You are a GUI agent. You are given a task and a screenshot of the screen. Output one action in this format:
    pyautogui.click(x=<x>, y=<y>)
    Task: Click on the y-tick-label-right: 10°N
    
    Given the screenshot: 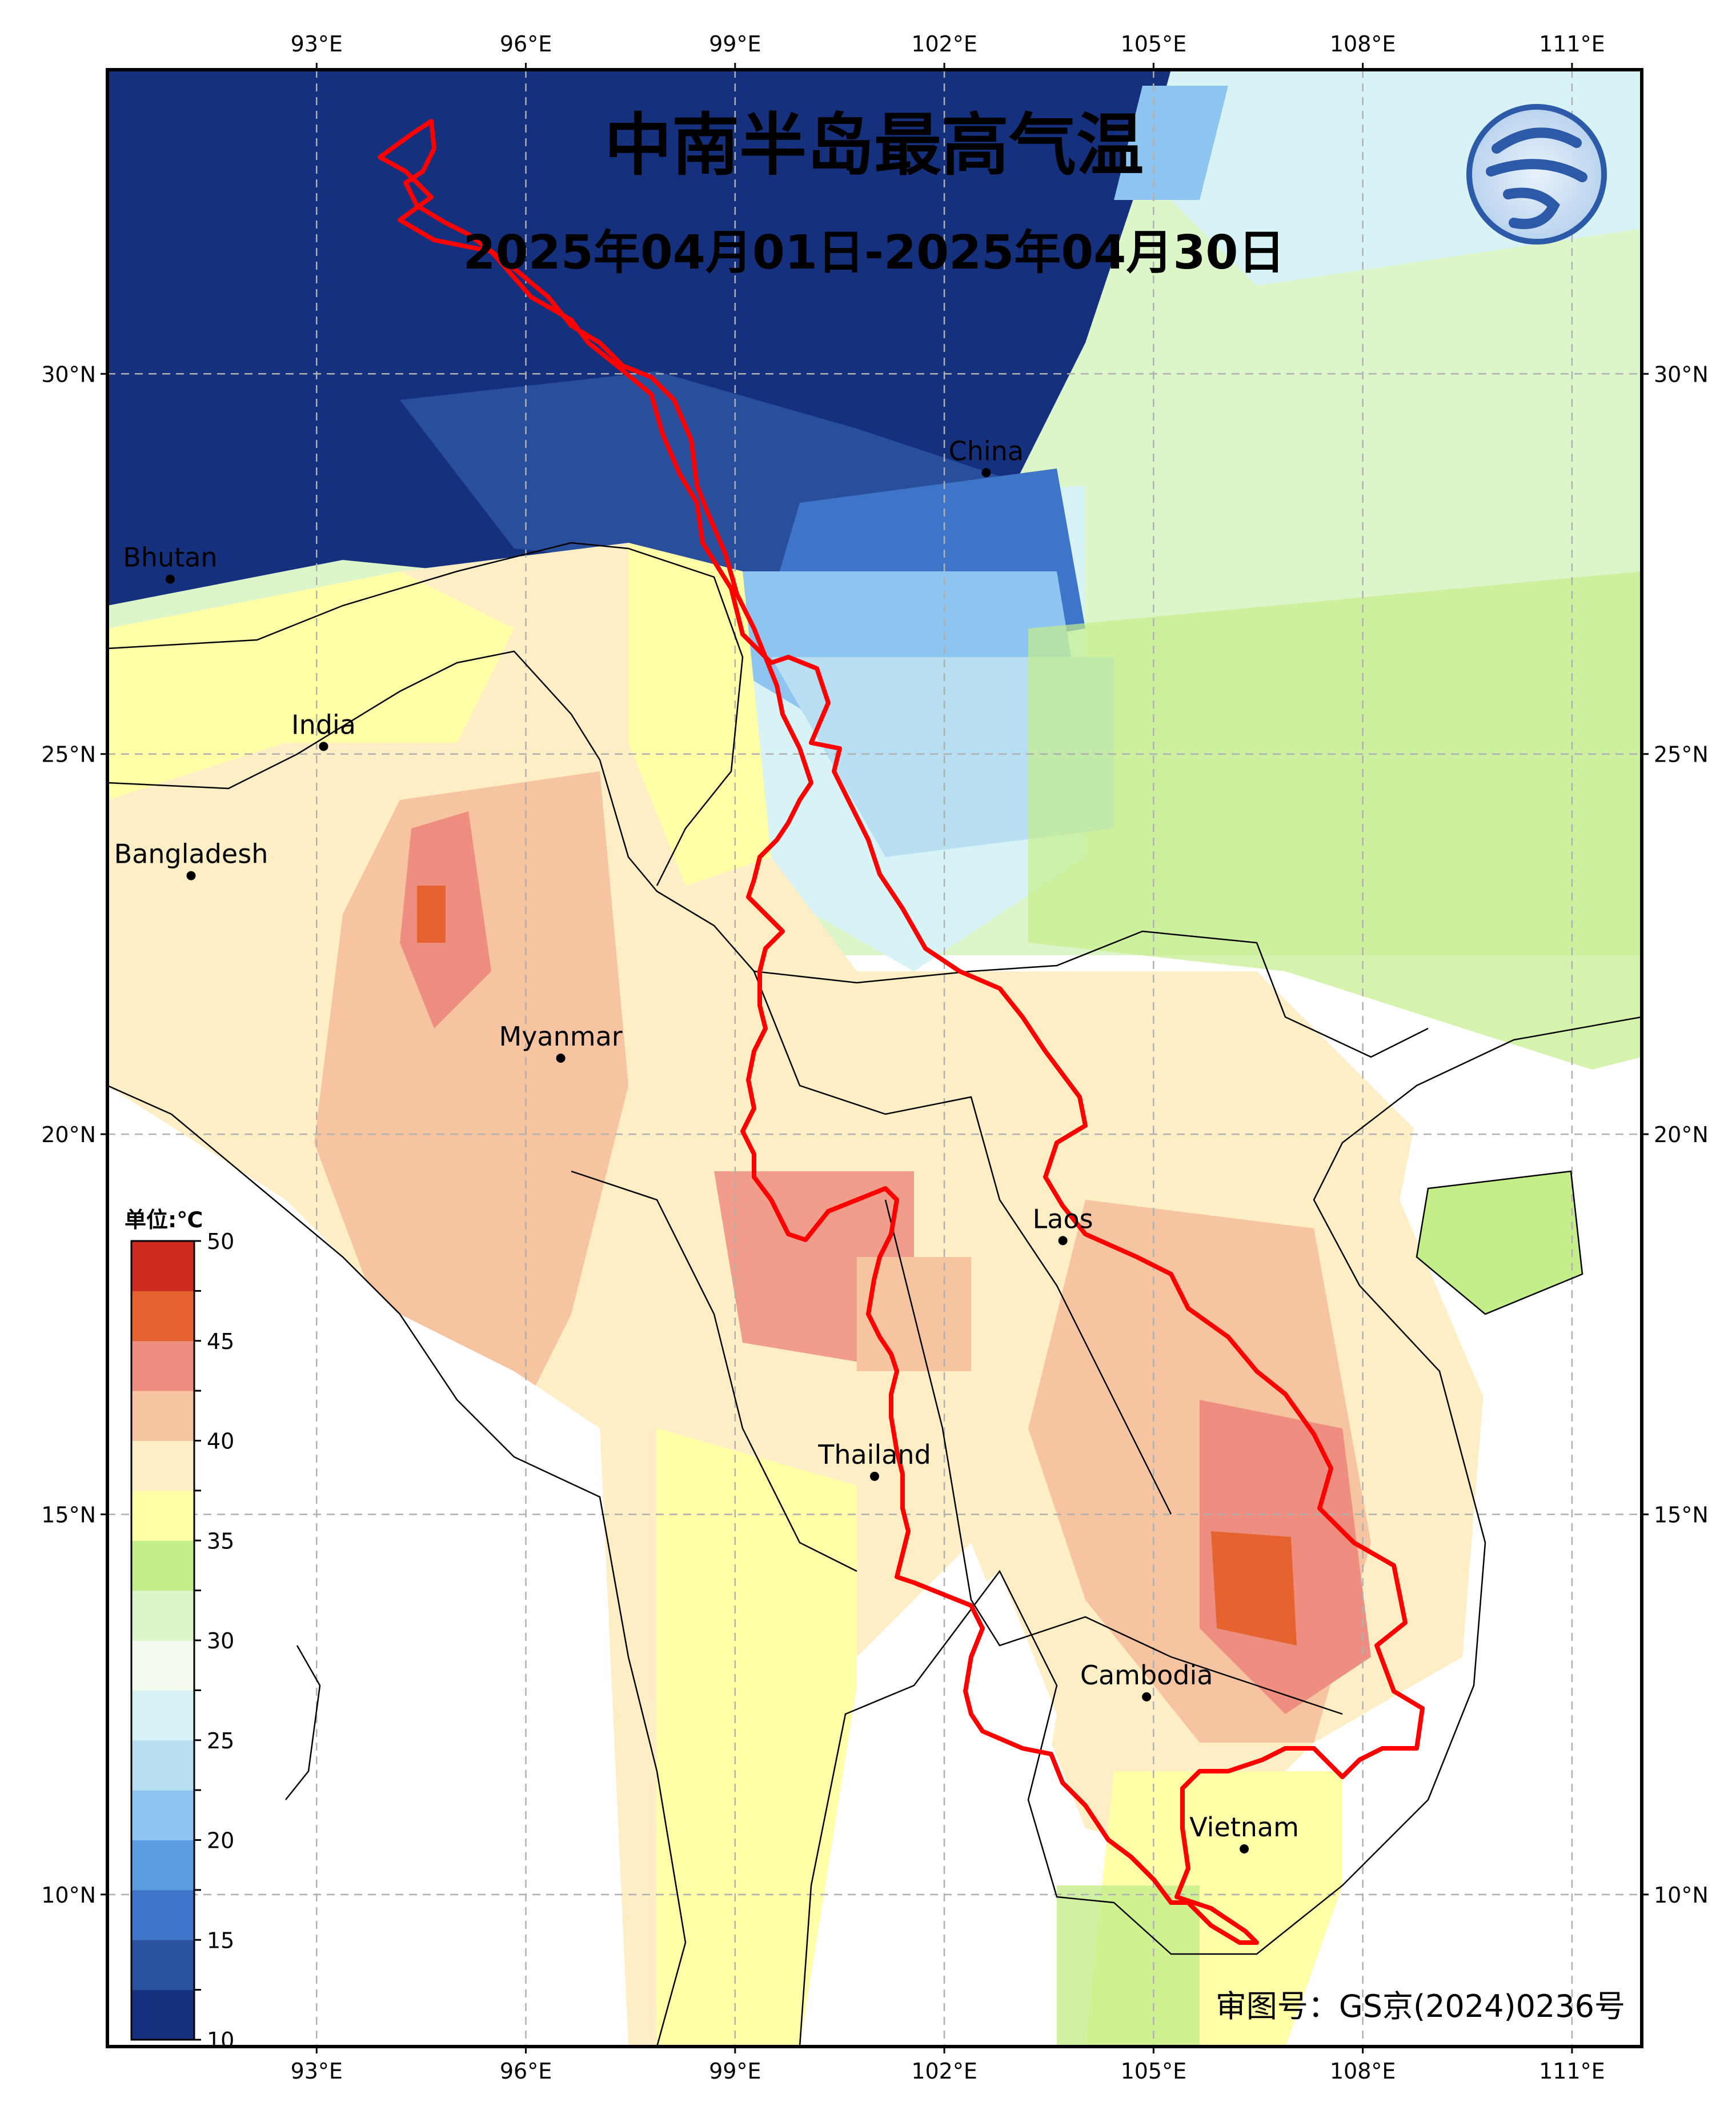 What is the action you would take?
    pyautogui.click(x=1681, y=1896)
    